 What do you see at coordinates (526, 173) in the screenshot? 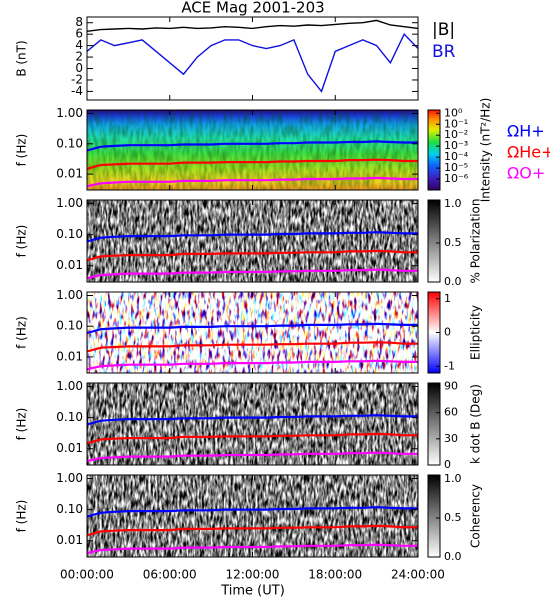
I see `legend-label: ΩO+` at bounding box center [526, 173].